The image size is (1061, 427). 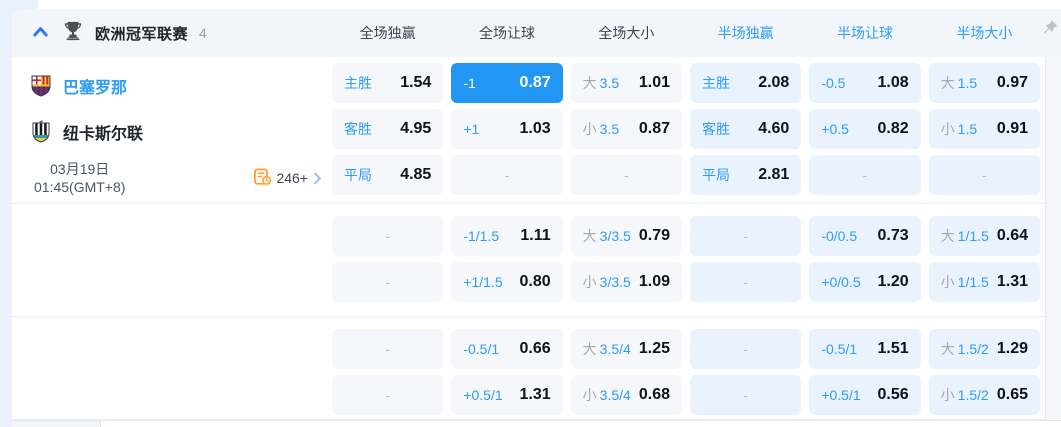 I want to click on odds-cell: 小 3.5 0.87, so click(x=626, y=129).